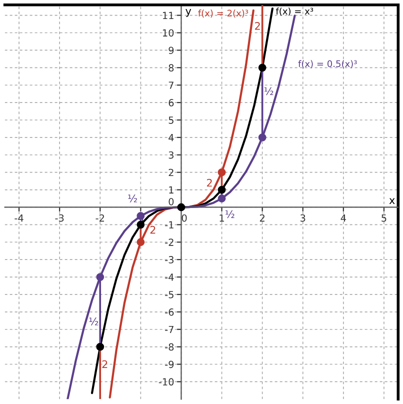  Describe the element at coordinates (384, 218) in the screenshot. I see `x-tick-label: 5` at that location.